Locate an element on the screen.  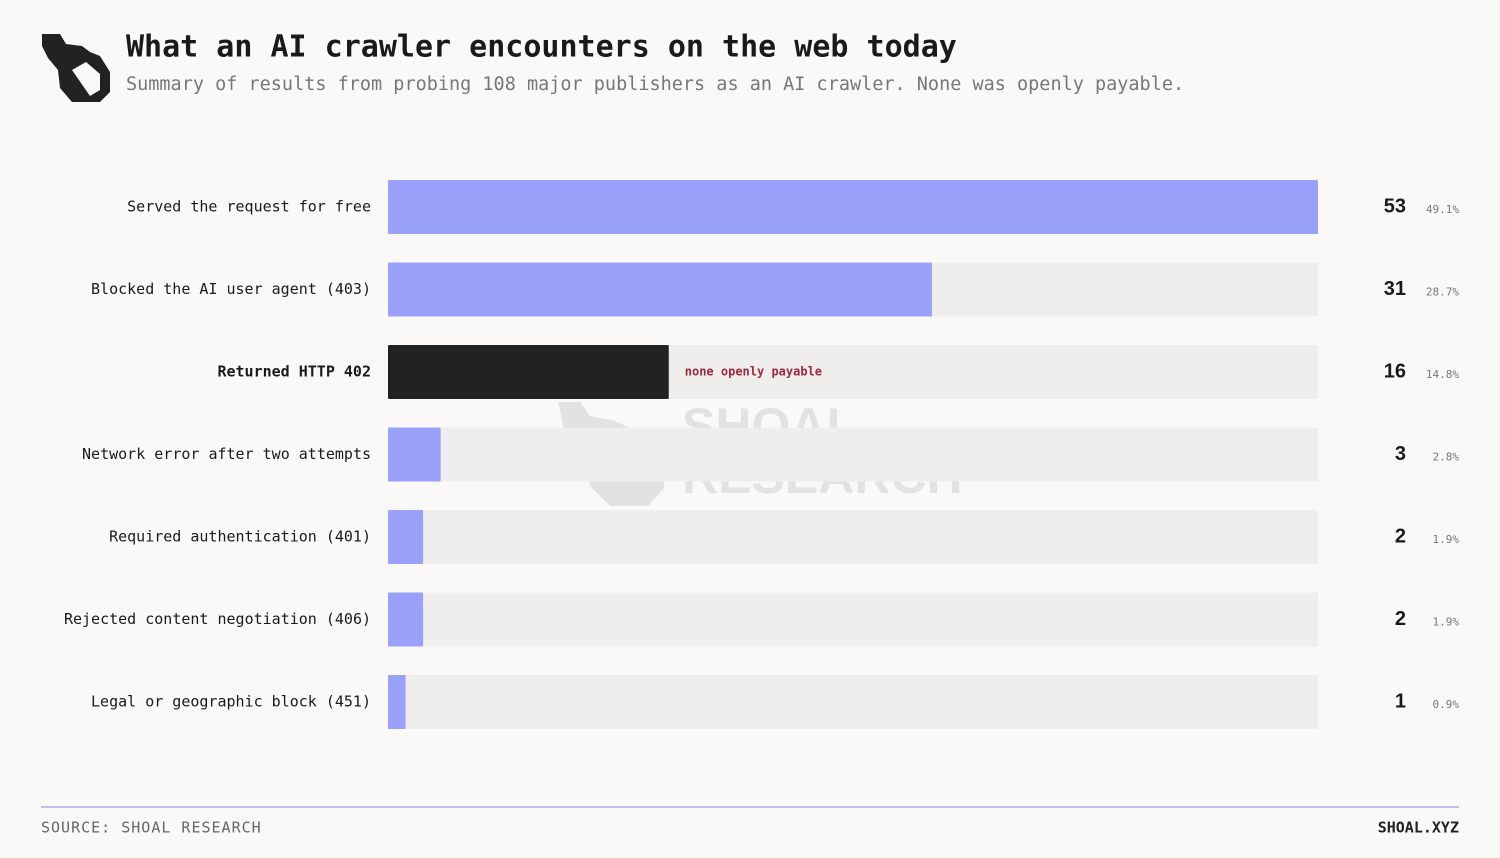
category-label: Served the request for free is located at coordinates (249, 207).